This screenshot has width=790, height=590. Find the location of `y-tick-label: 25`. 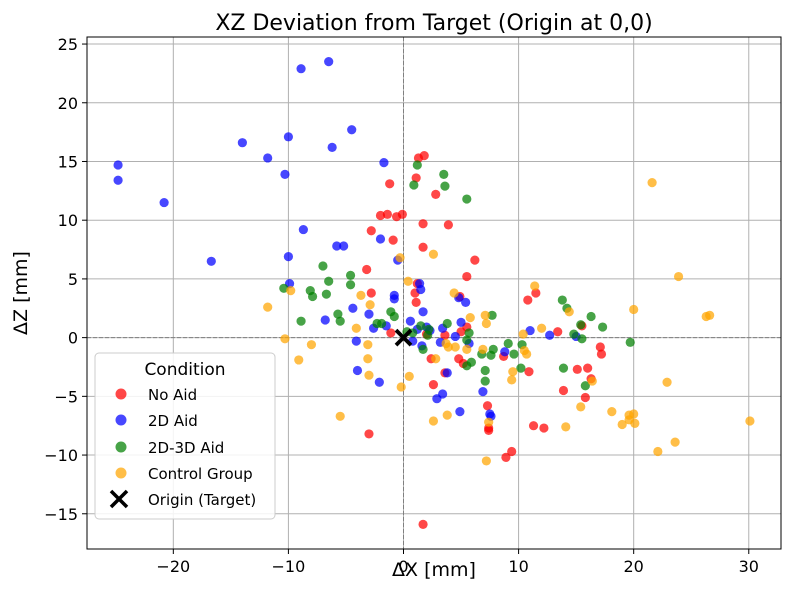

y-tick-label: 25 is located at coordinates (68, 44).